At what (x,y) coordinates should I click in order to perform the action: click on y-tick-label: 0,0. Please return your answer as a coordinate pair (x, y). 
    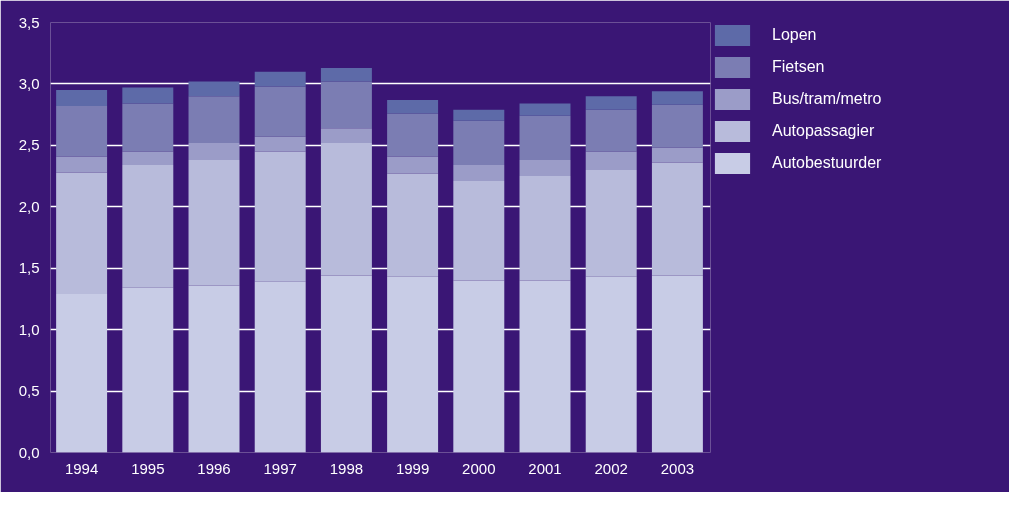
    Looking at the image, I should click on (29, 452).